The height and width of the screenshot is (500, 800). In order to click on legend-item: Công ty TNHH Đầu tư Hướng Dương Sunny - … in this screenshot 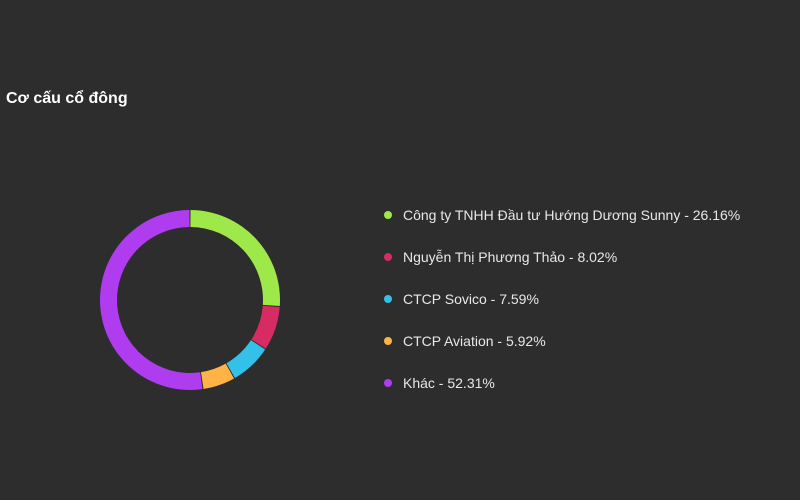, I will do `click(562, 215)`.